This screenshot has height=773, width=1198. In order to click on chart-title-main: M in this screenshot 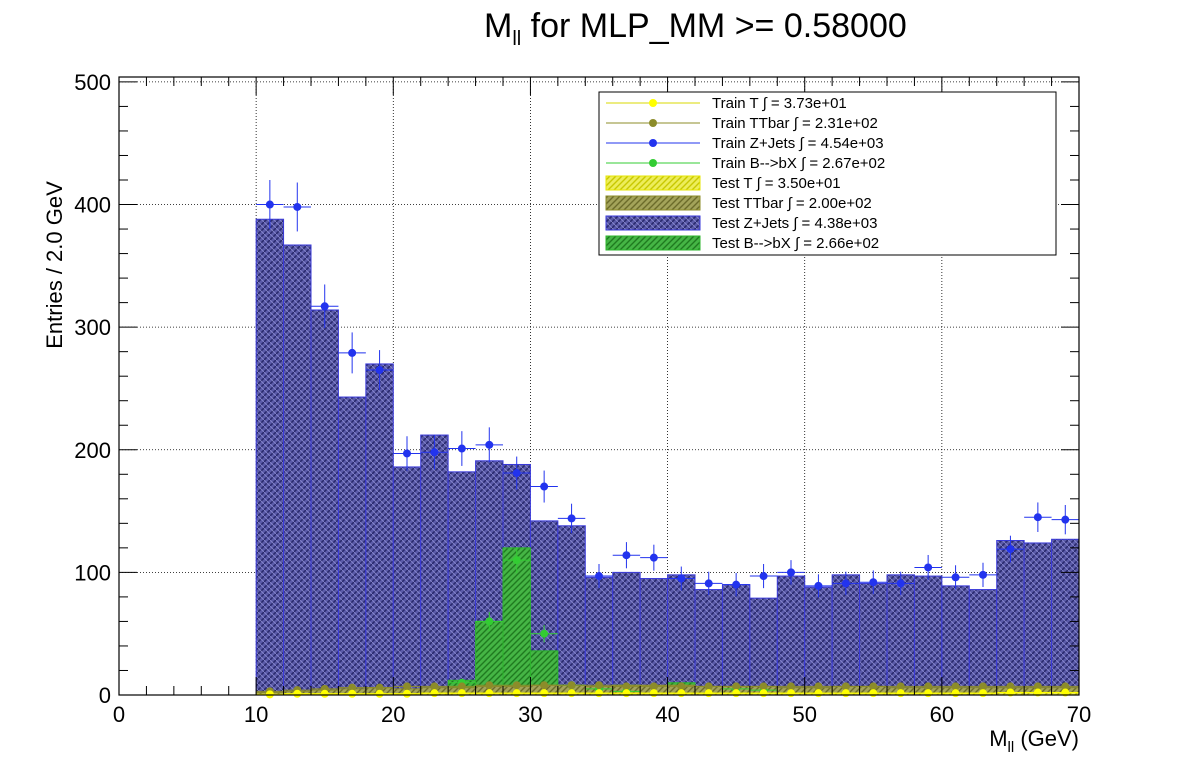, I will do `click(498, 26)`.